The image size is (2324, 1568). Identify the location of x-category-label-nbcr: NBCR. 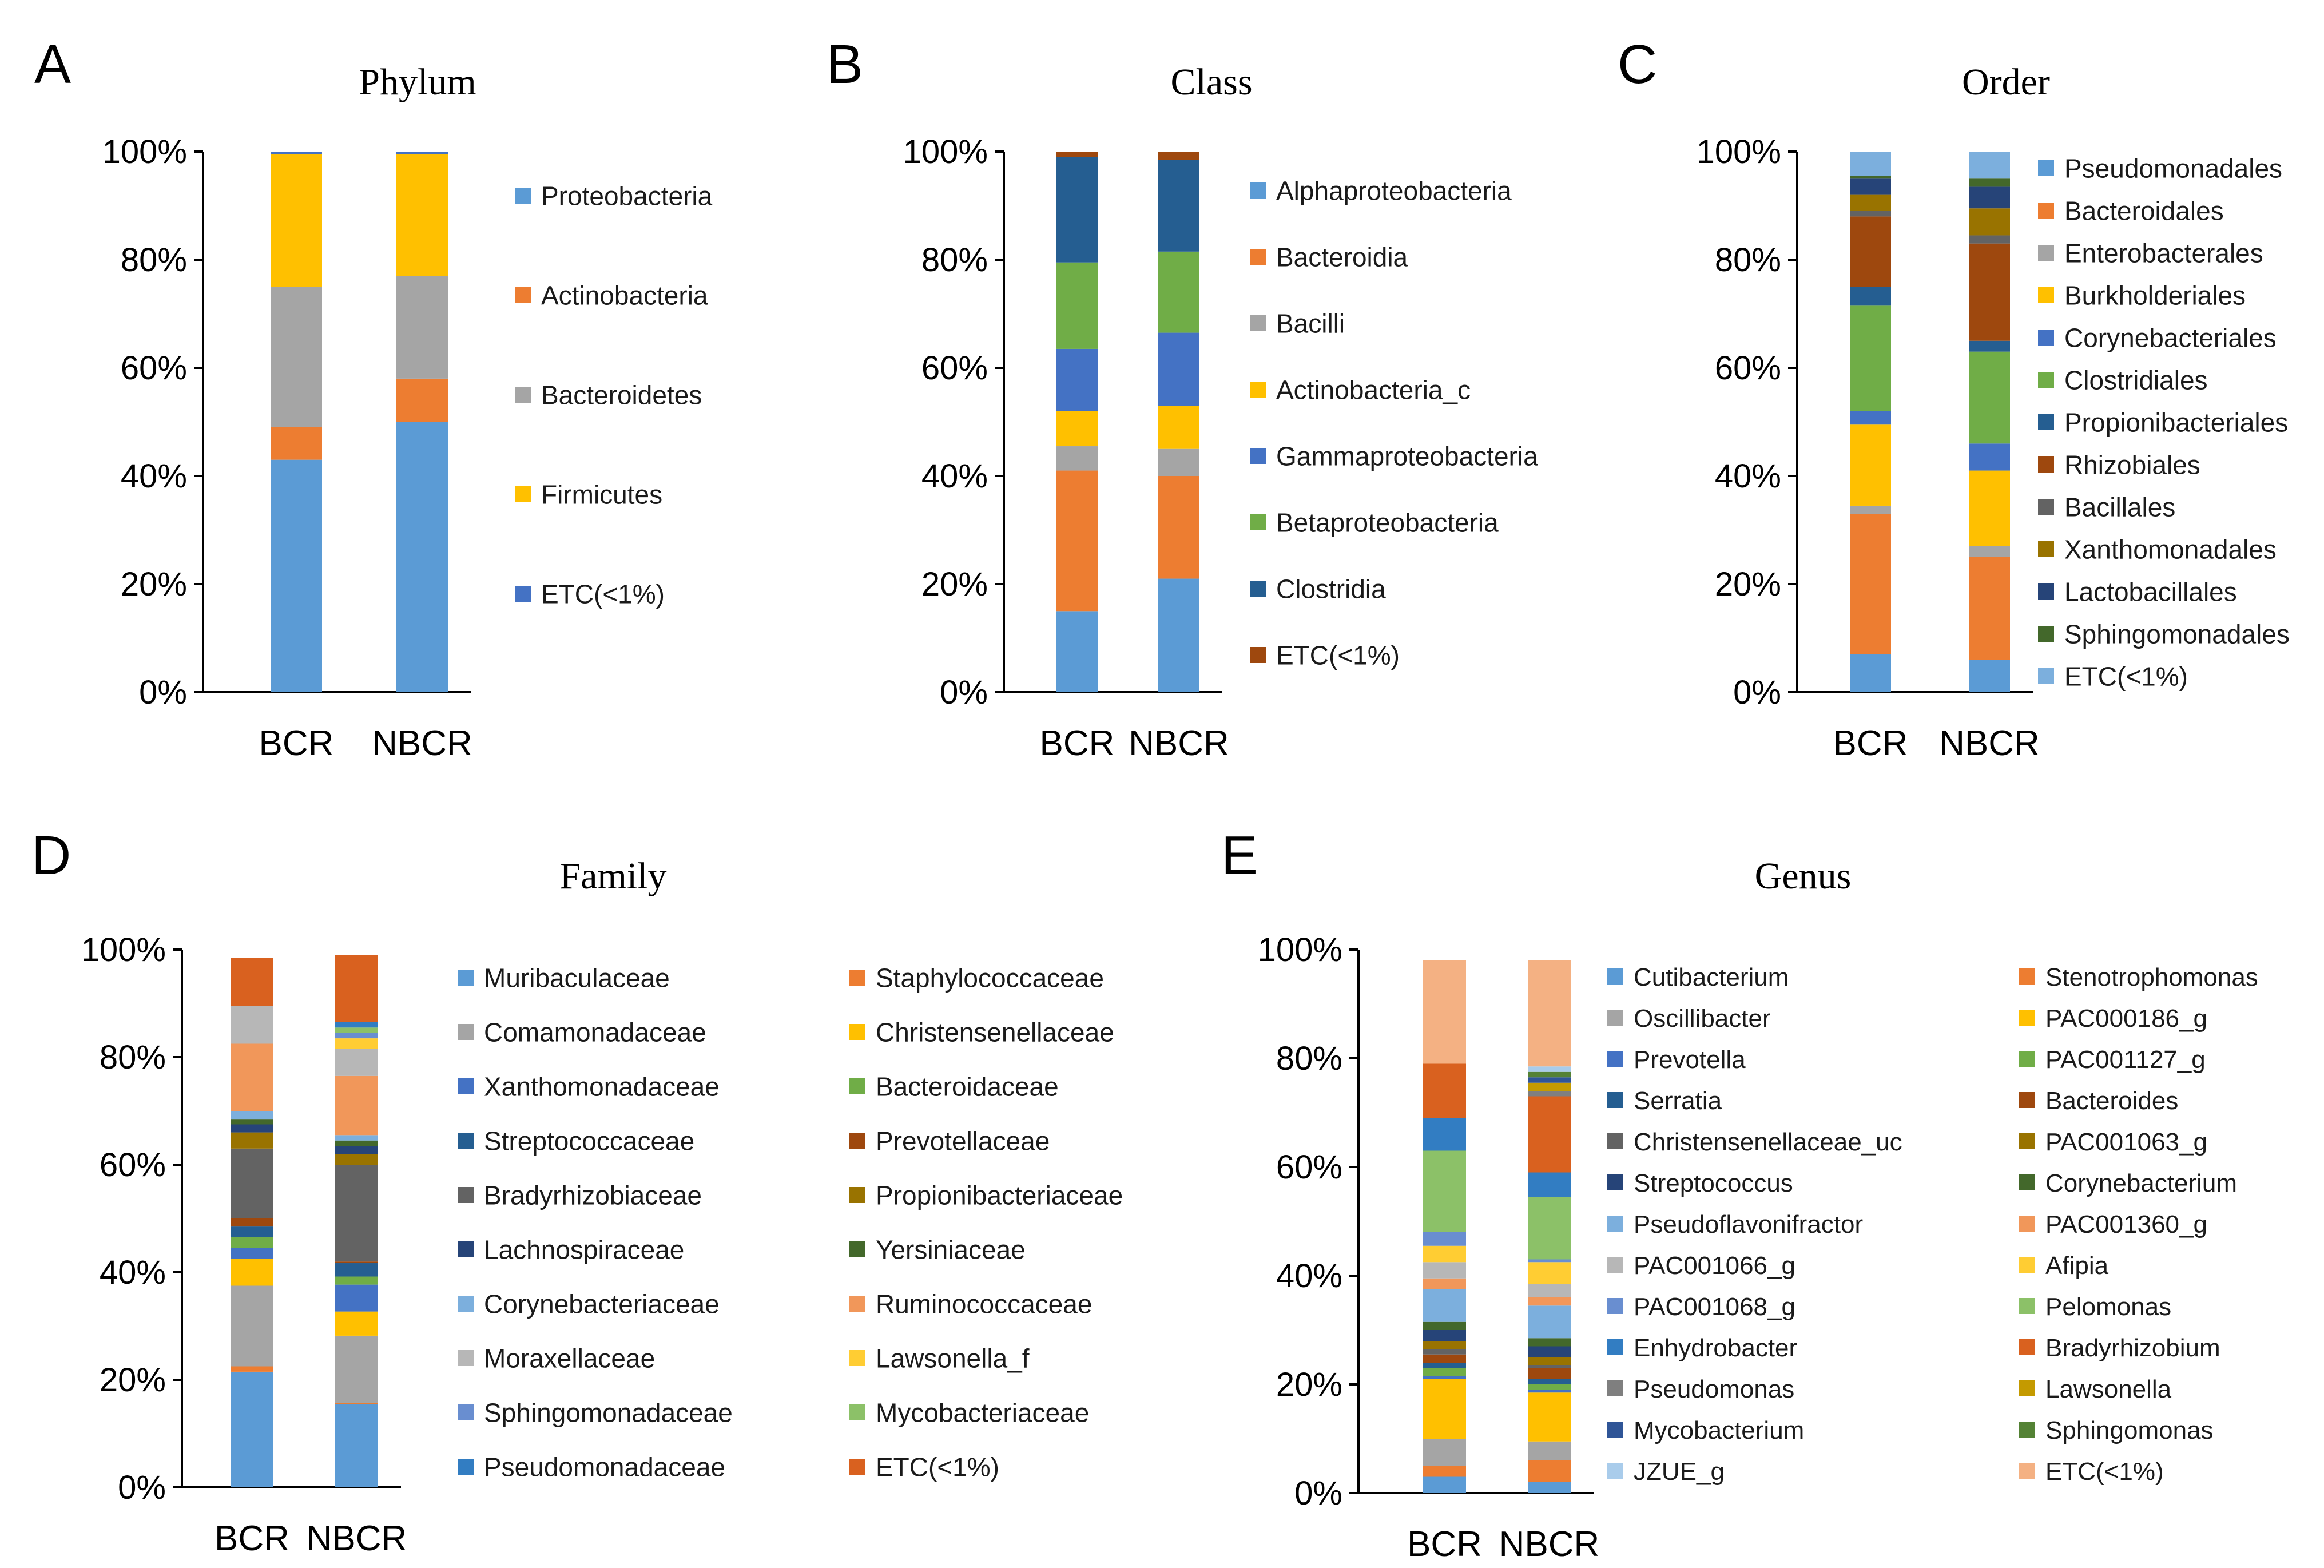
(1549, 1545).